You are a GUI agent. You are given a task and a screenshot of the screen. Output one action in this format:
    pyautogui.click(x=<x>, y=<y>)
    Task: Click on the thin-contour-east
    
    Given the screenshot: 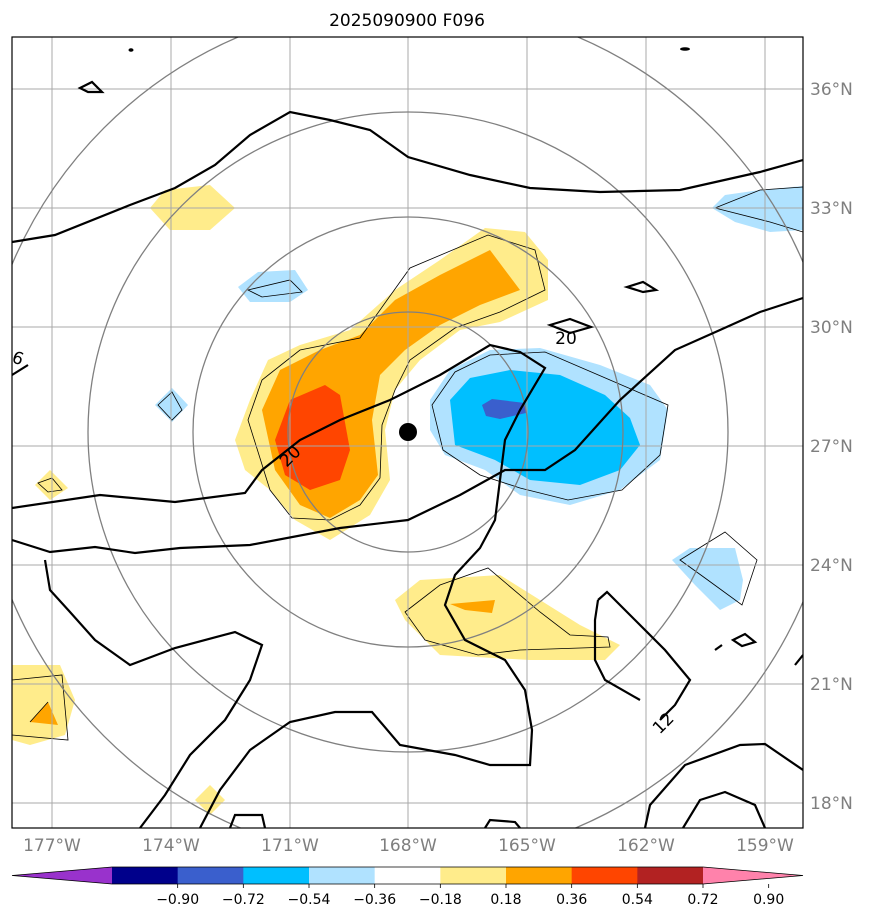 What is the action you would take?
    pyautogui.click(x=758, y=209)
    